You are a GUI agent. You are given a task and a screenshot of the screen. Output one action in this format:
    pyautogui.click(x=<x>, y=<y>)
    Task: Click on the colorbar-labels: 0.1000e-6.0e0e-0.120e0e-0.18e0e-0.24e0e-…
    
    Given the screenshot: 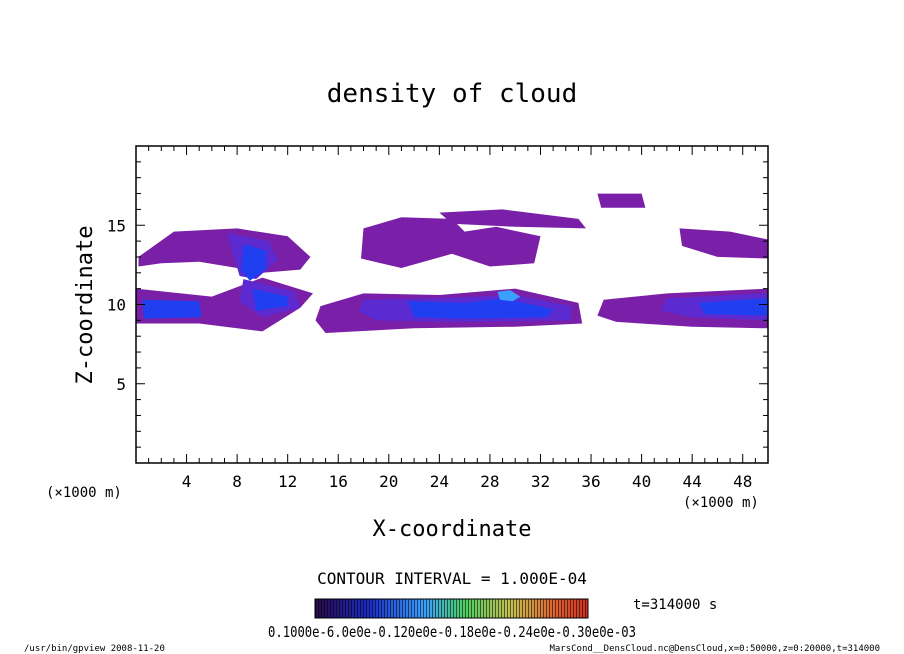 What is the action you would take?
    pyautogui.click(x=452, y=632)
    